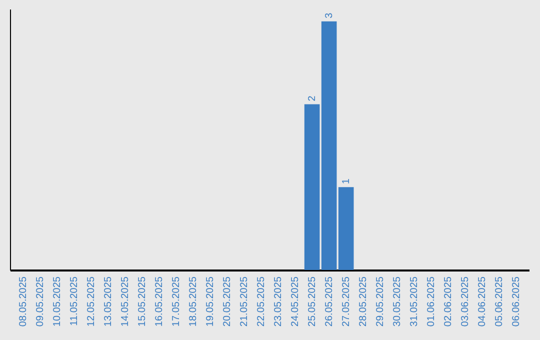 The height and width of the screenshot is (340, 540). What do you see at coordinates (91, 301) in the screenshot?
I see `x-tick-label: 12.05.2025` at bounding box center [91, 301].